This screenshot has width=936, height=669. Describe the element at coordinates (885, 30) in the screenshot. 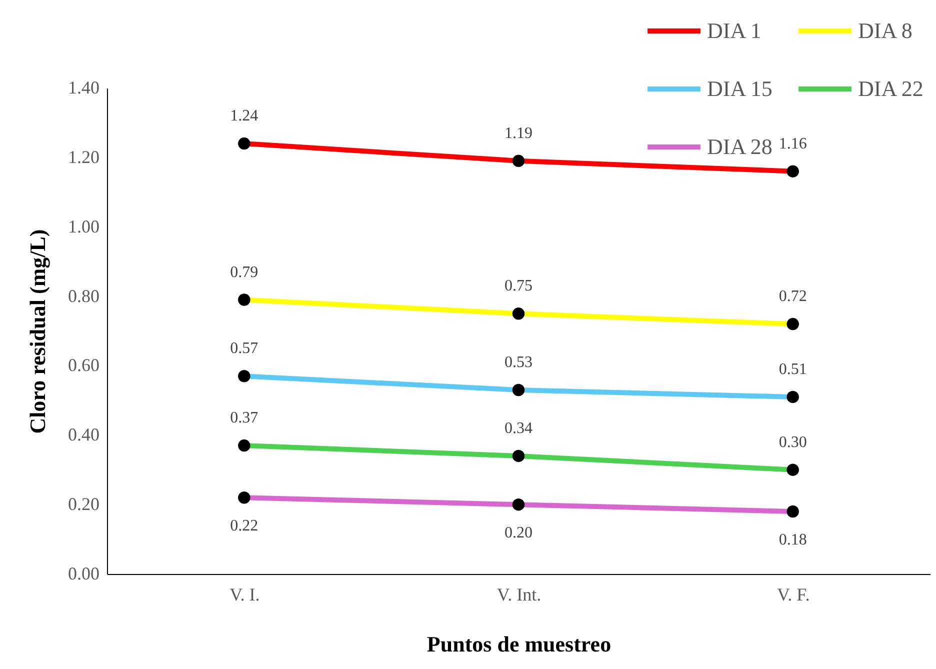

I see `legend-label: DIA 8` at that location.